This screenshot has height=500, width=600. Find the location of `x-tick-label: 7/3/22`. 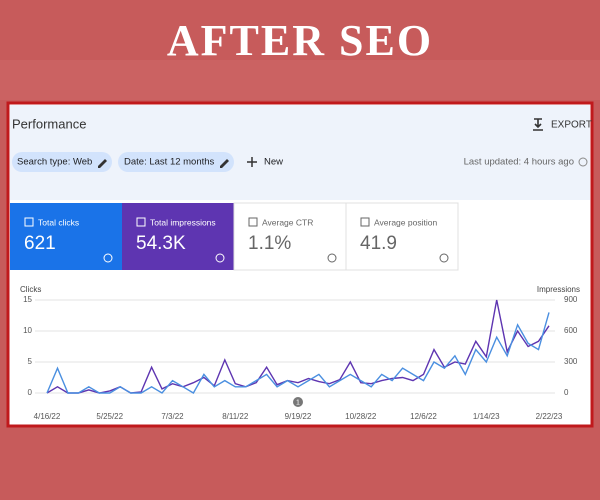

x-tick-label: 7/3/22 is located at coordinates (172, 416).